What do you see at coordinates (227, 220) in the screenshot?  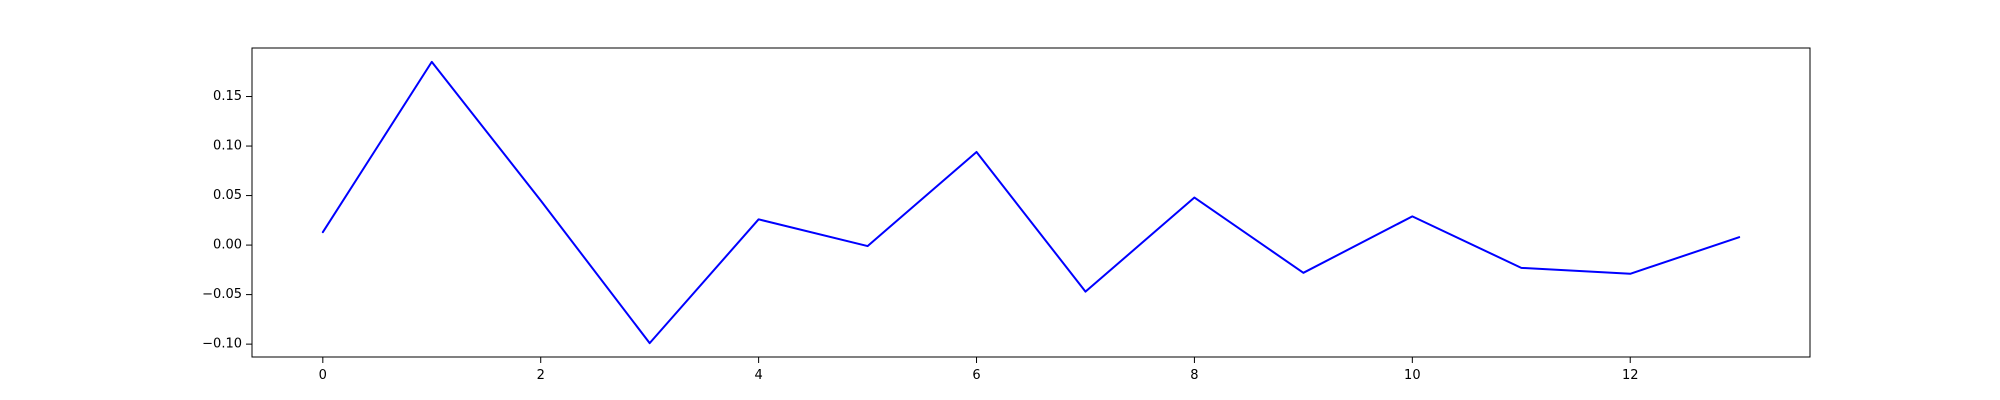 I see `y-axis-ticks: −0.10 −0.05 0.00 0.05 0.10 0.15` at bounding box center [227, 220].